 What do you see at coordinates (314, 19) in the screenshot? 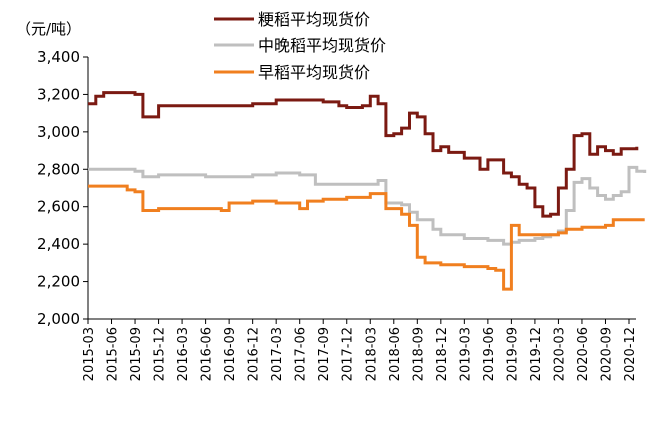
I see `legend-label-0: 粳稻平均现货价` at bounding box center [314, 19].